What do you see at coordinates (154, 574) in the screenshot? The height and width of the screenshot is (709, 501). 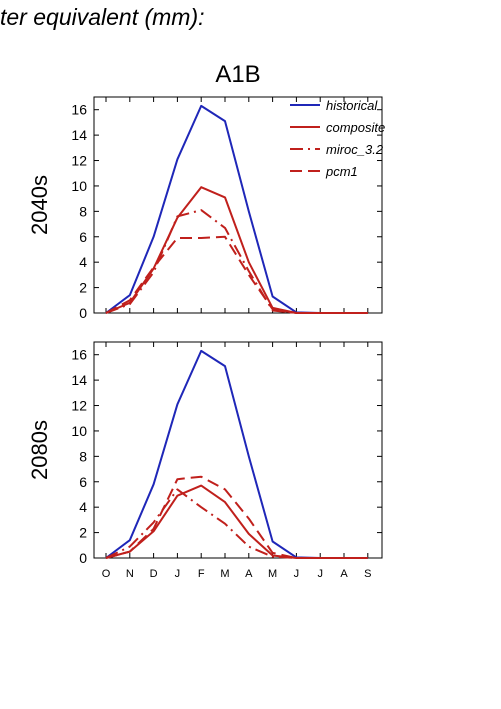 I see `x-tick-label: D` at bounding box center [154, 574].